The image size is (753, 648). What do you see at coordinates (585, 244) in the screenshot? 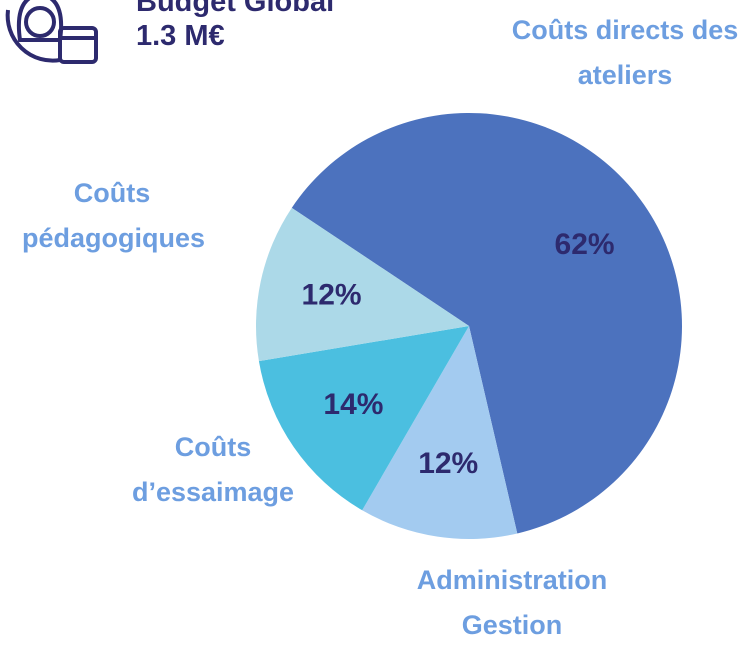
I see `value-label: 62%` at bounding box center [585, 244].